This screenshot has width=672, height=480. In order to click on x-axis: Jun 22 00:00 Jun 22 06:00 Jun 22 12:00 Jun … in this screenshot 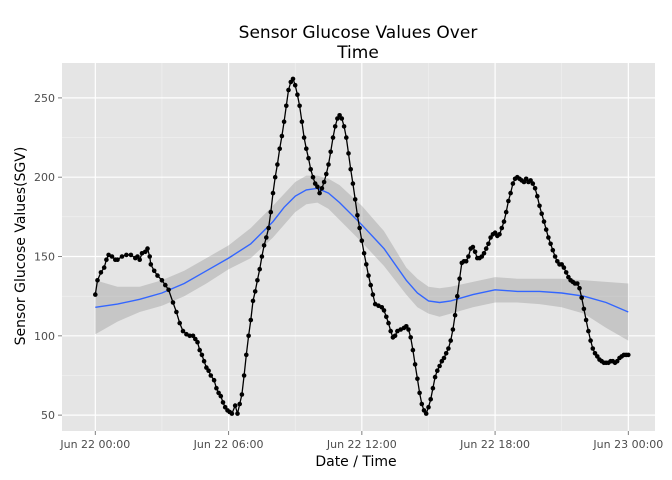, I will do `click(361, 441)`.